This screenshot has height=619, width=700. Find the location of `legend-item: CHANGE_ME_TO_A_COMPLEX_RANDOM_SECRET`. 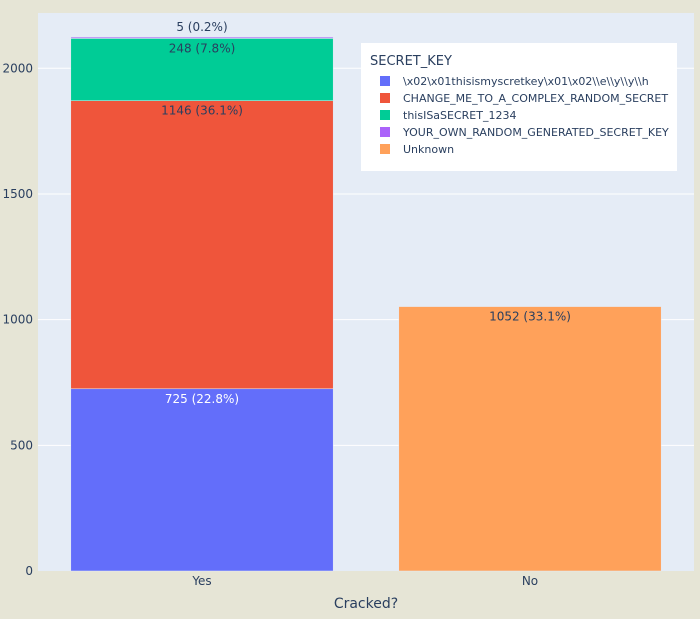

legend-item: CHANGE_ME_TO_A_COMPLEX_RANDOM_SECRET is located at coordinates (524, 98).